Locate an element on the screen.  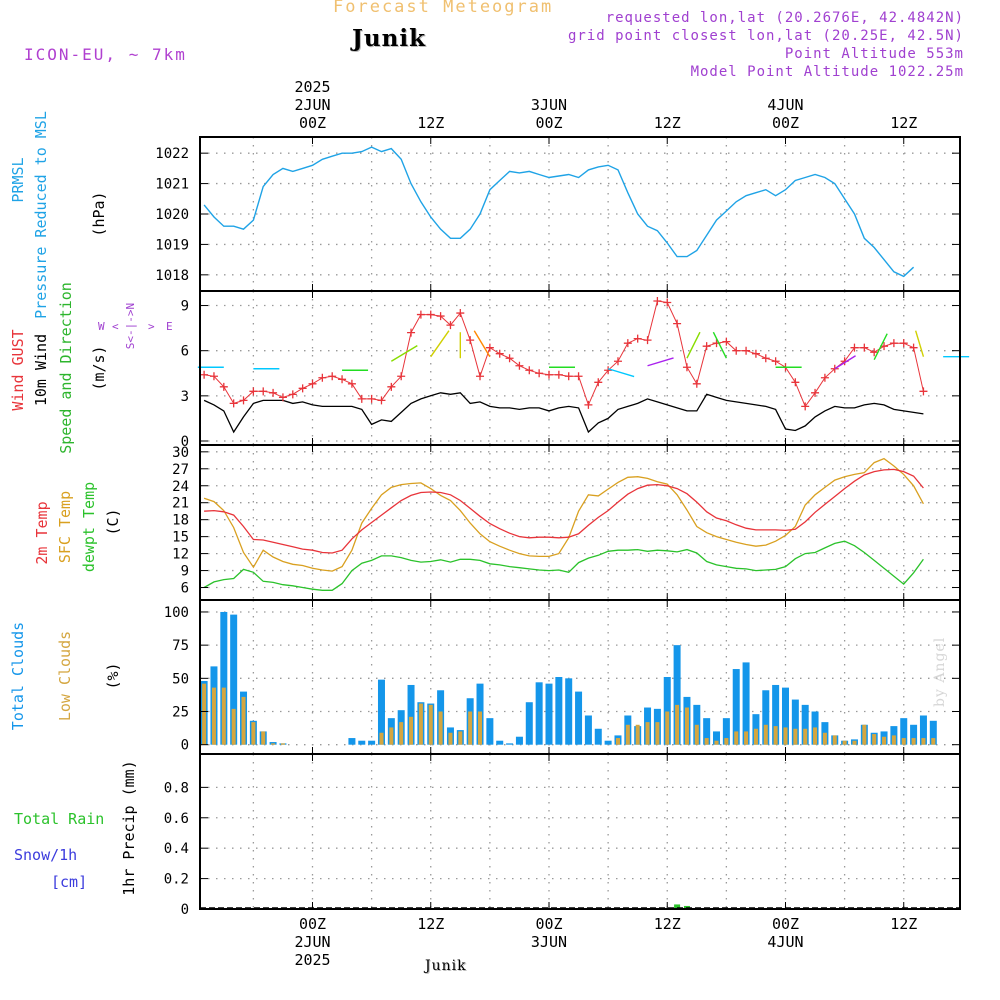
pressure-frame is located at coordinates (580, 214).